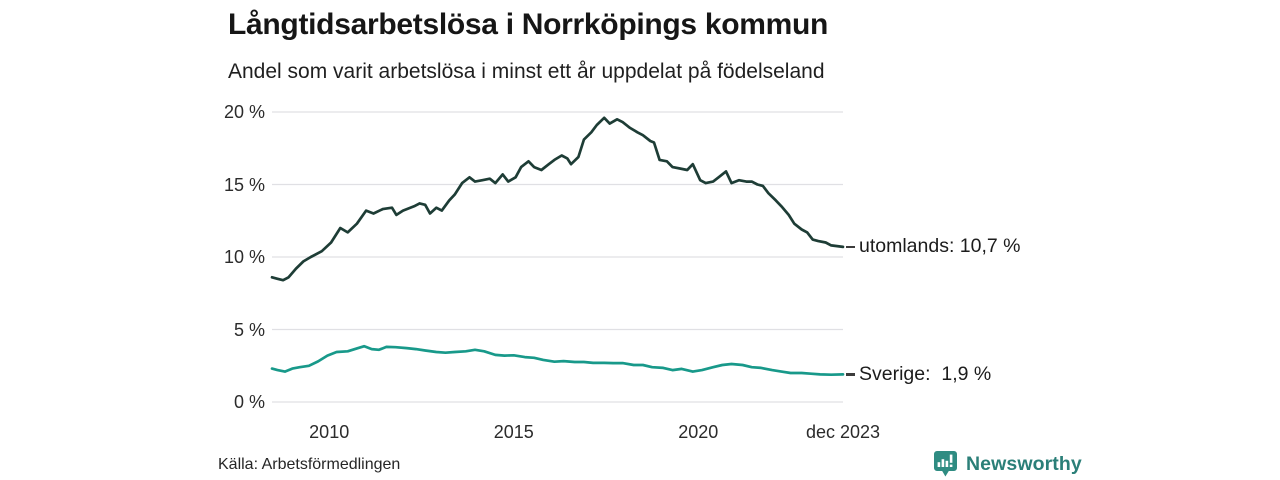 The width and height of the screenshot is (1280, 480). I want to click on series-label-Sverige: Sverige: 1,9 %, so click(918, 374).